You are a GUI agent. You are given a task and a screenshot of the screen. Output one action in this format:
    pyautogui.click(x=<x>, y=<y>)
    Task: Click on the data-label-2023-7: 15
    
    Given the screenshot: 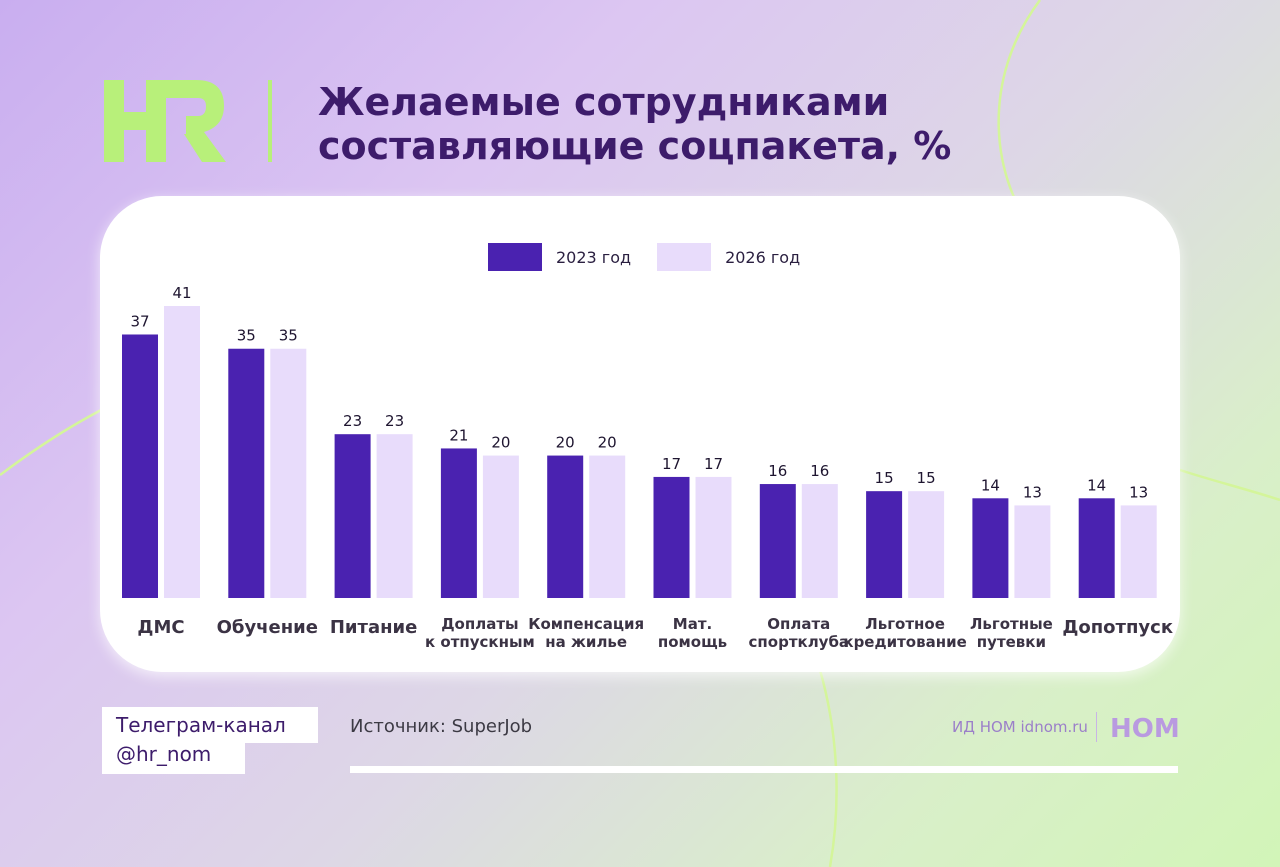 What is the action you would take?
    pyautogui.click(x=884, y=478)
    